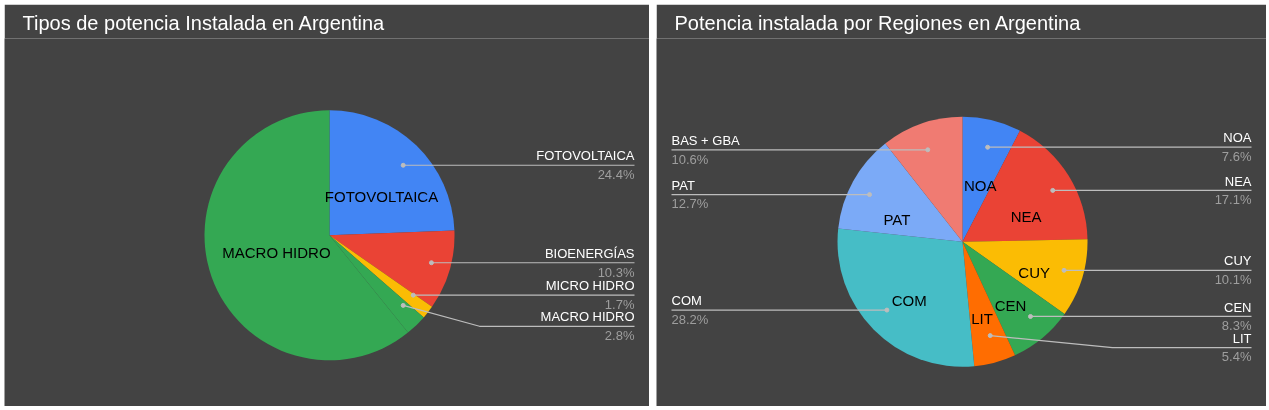 The height and width of the screenshot is (410, 1269). What do you see at coordinates (1238, 307) in the screenshot?
I see `slice-label: CEN` at bounding box center [1238, 307].